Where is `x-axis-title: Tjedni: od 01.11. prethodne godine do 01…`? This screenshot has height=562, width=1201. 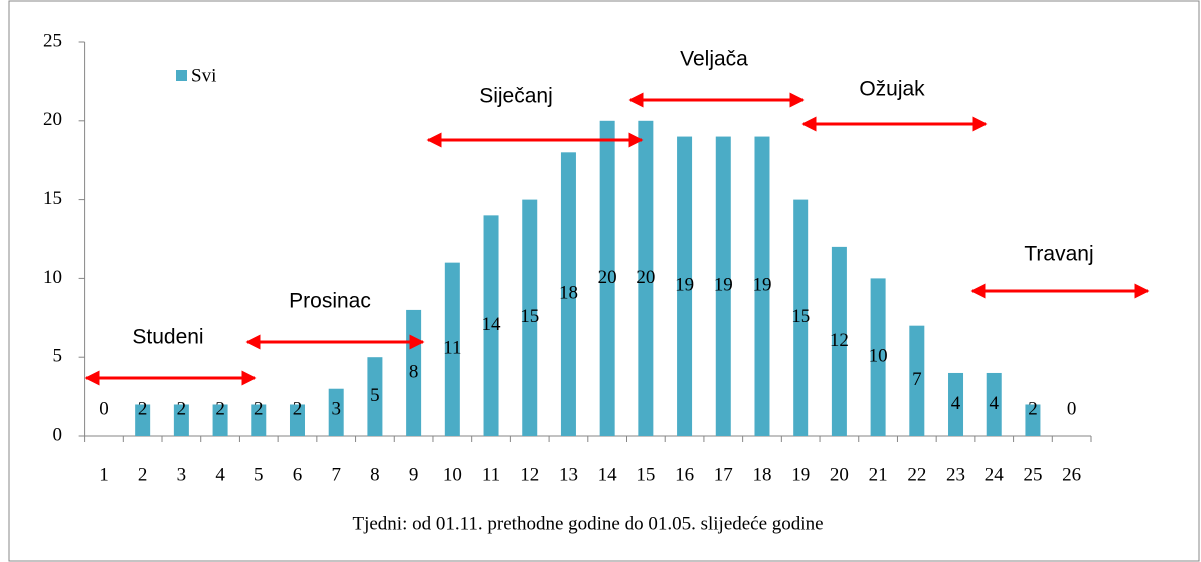
x-axis-title: Tjedni: od 01.11. prethodne godine do 01… is located at coordinates (587, 523).